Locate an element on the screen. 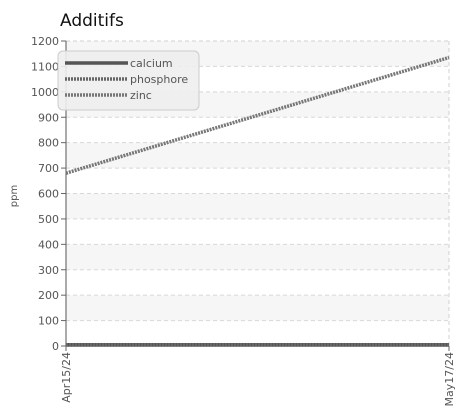  y-tick-label: 400 is located at coordinates (48, 244).